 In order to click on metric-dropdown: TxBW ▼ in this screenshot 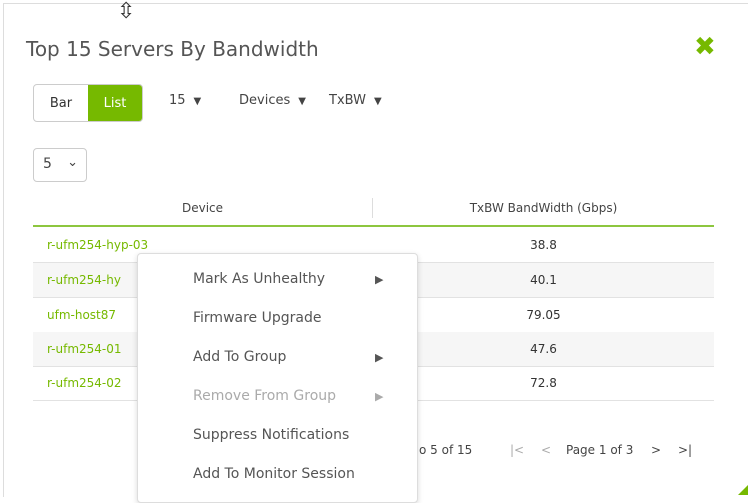, I will do `click(355, 100)`.